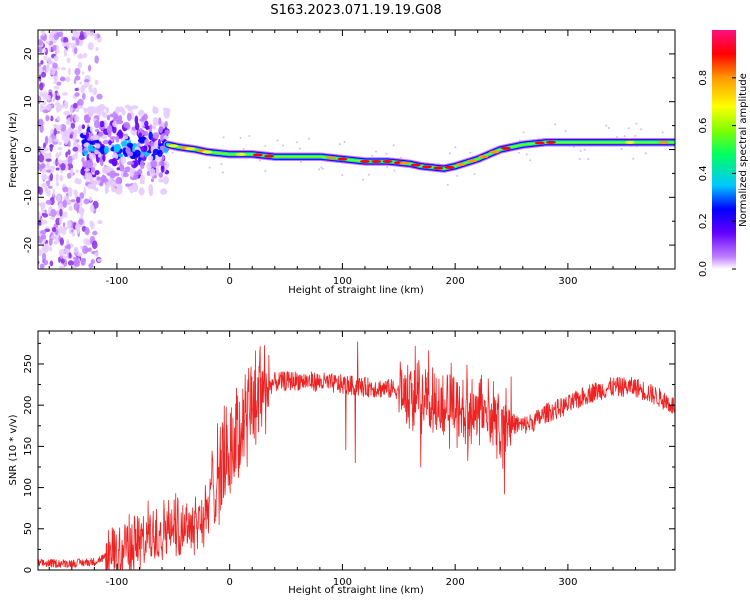 The height and width of the screenshot is (600, 750). Describe the element at coordinates (455, 281) in the screenshot. I see `x-tick-label: 200` at that location.